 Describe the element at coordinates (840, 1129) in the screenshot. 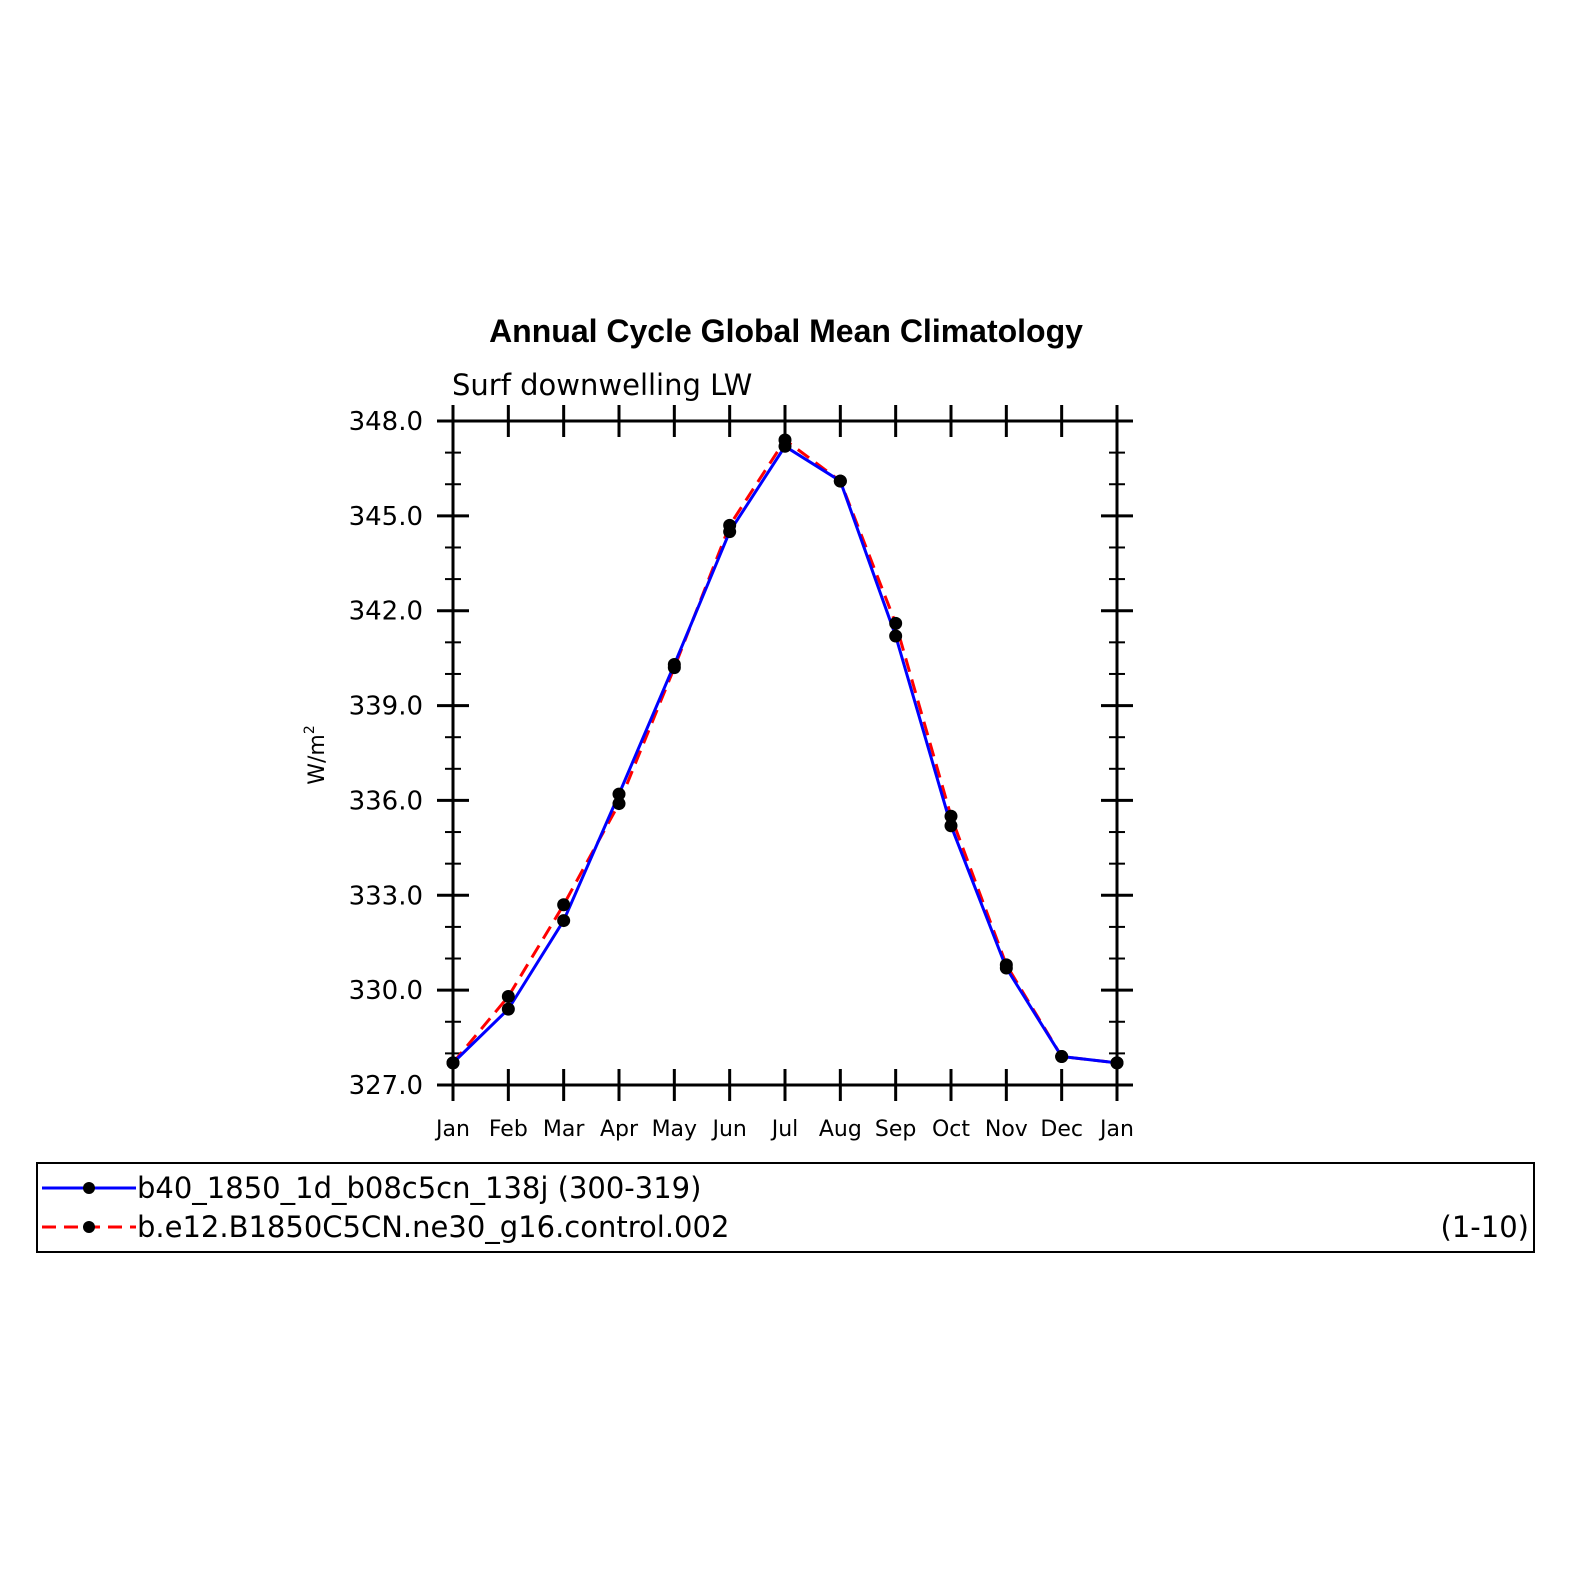

I see `x-tick-label: Aug` at that location.